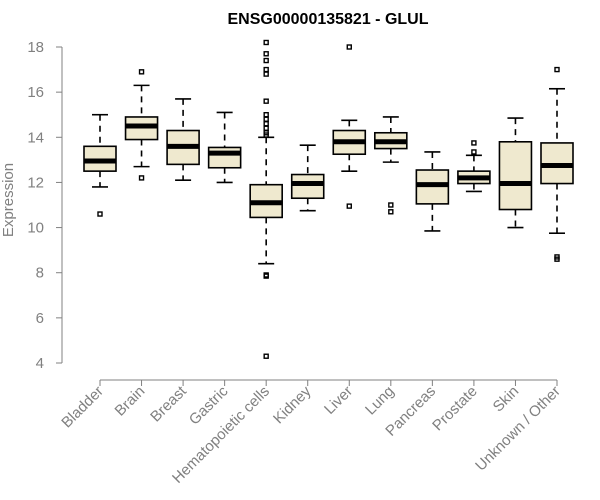 This screenshot has width=600, height=500. I want to click on y-tick-label: 4, so click(40, 363).